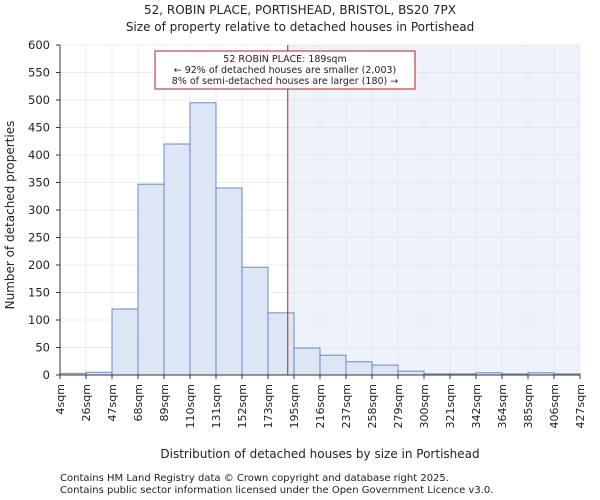 This screenshot has width=600, height=500. Describe the element at coordinates (424, 406) in the screenshot. I see `x-tick-label: 300sqm` at that location.